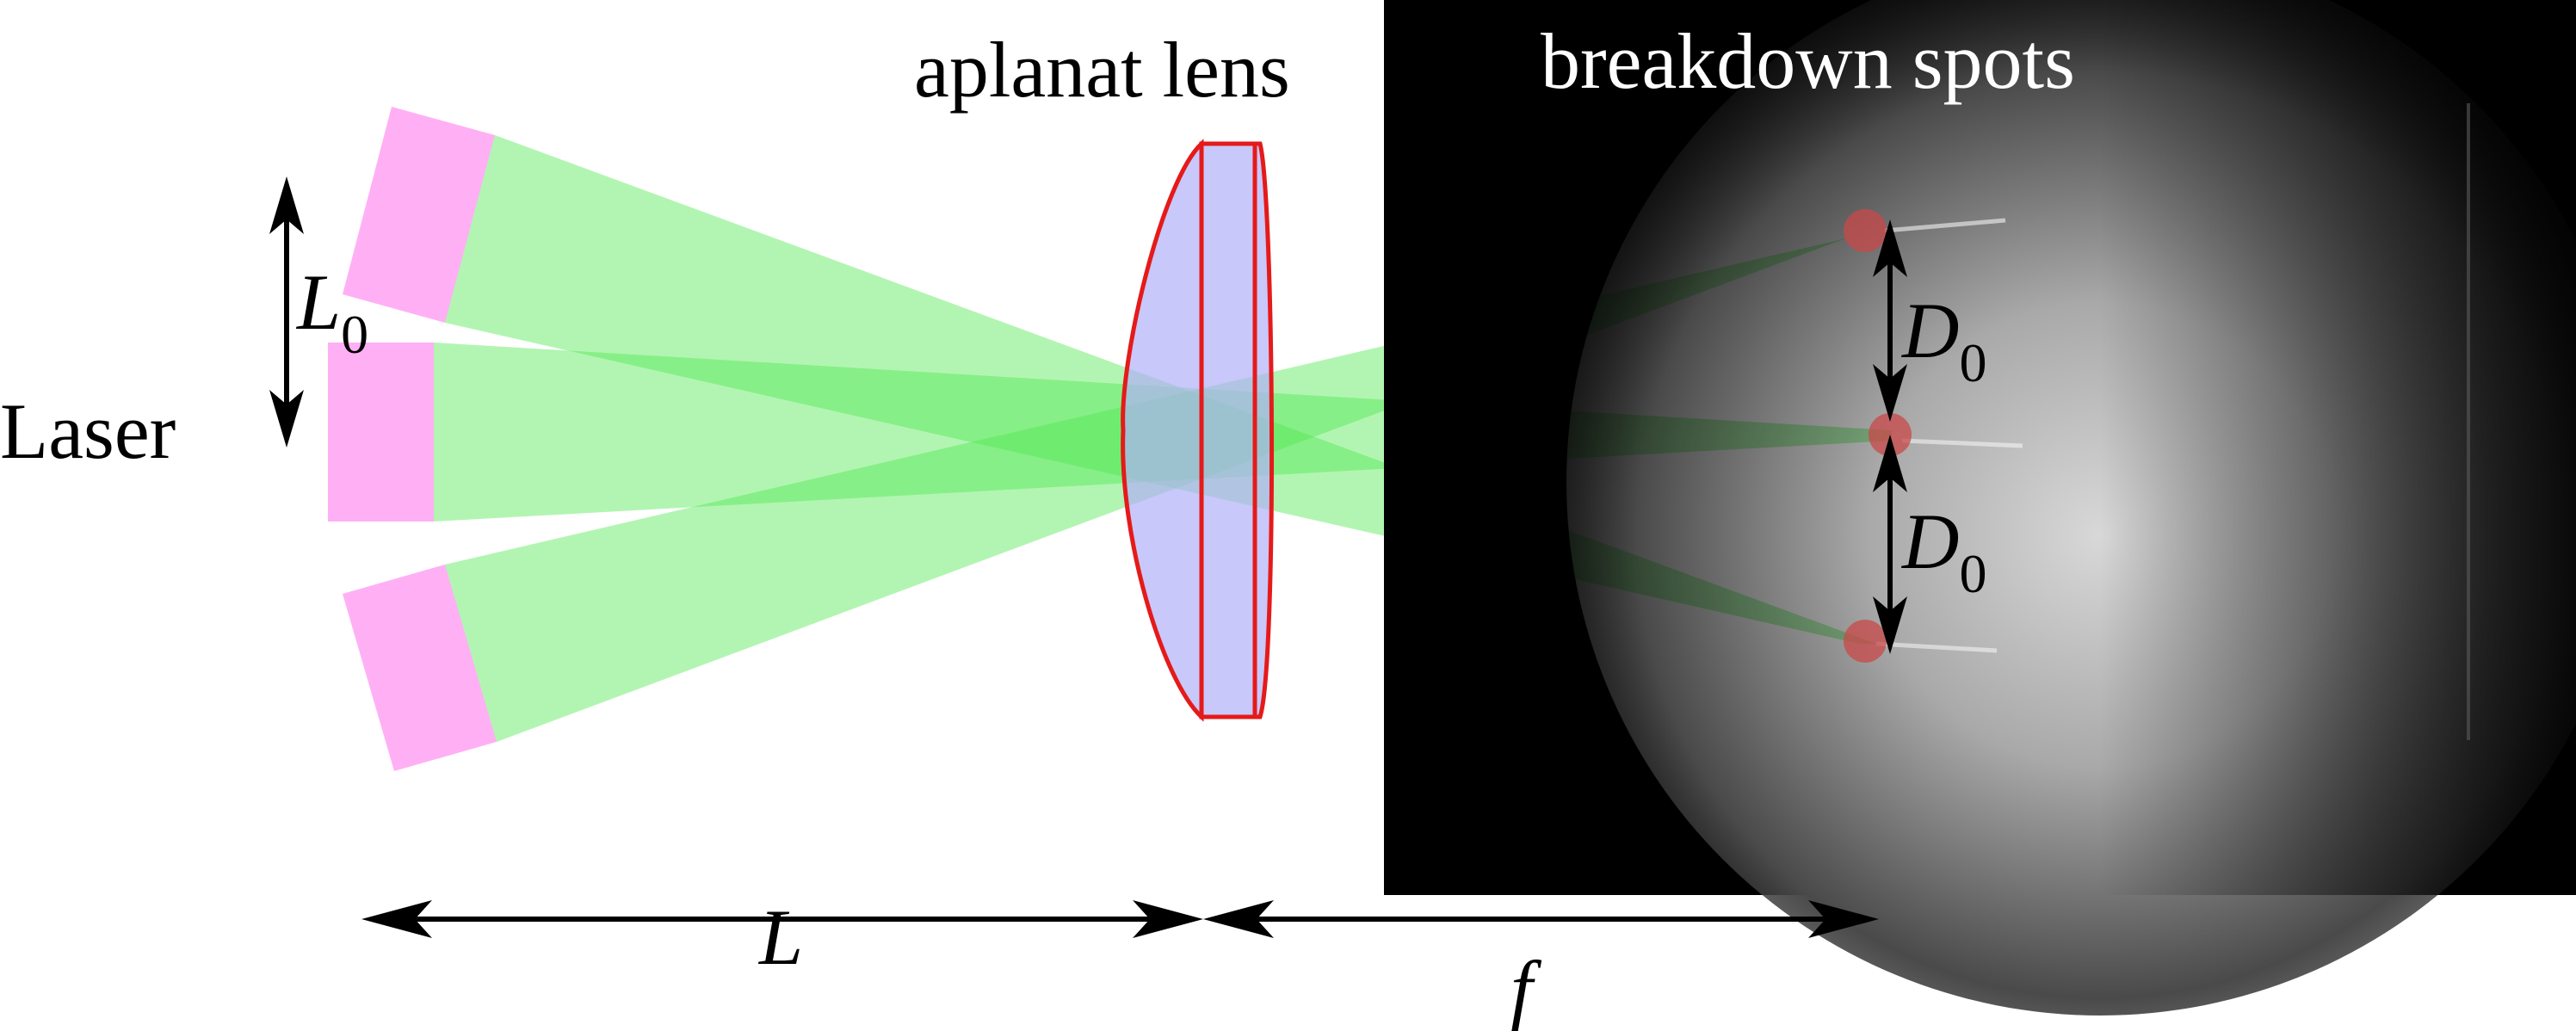 The width and height of the screenshot is (2576, 1031). What do you see at coordinates (1865, 230) in the screenshot?
I see `breakdown-spot-top` at bounding box center [1865, 230].